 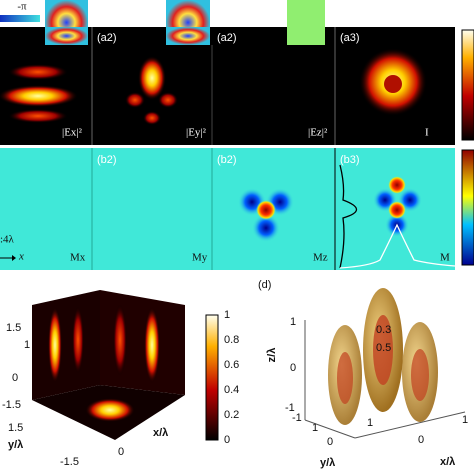 What do you see at coordinates (227, 440) in the screenshot?
I see `colorbar-tick: 0` at bounding box center [227, 440].